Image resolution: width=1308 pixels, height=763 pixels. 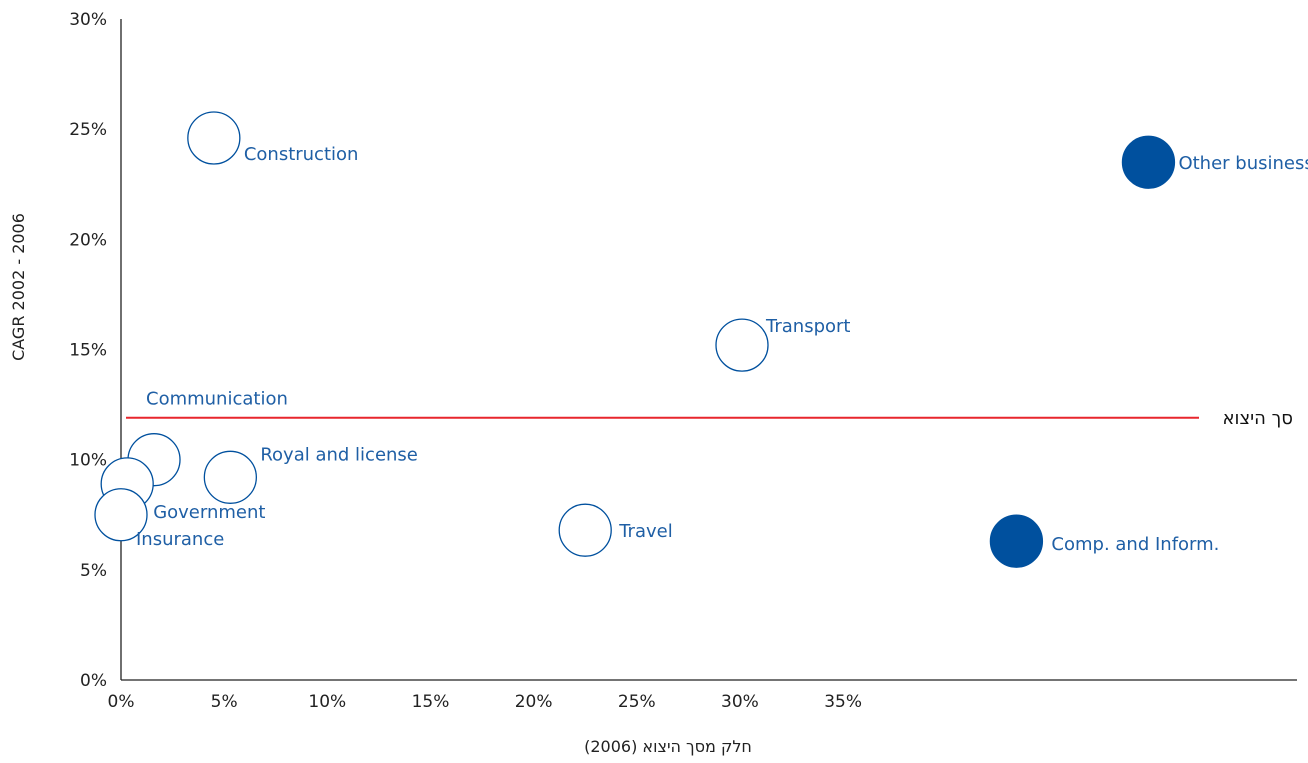 I want to click on y-tick-label: 30%, so click(x=88, y=20).